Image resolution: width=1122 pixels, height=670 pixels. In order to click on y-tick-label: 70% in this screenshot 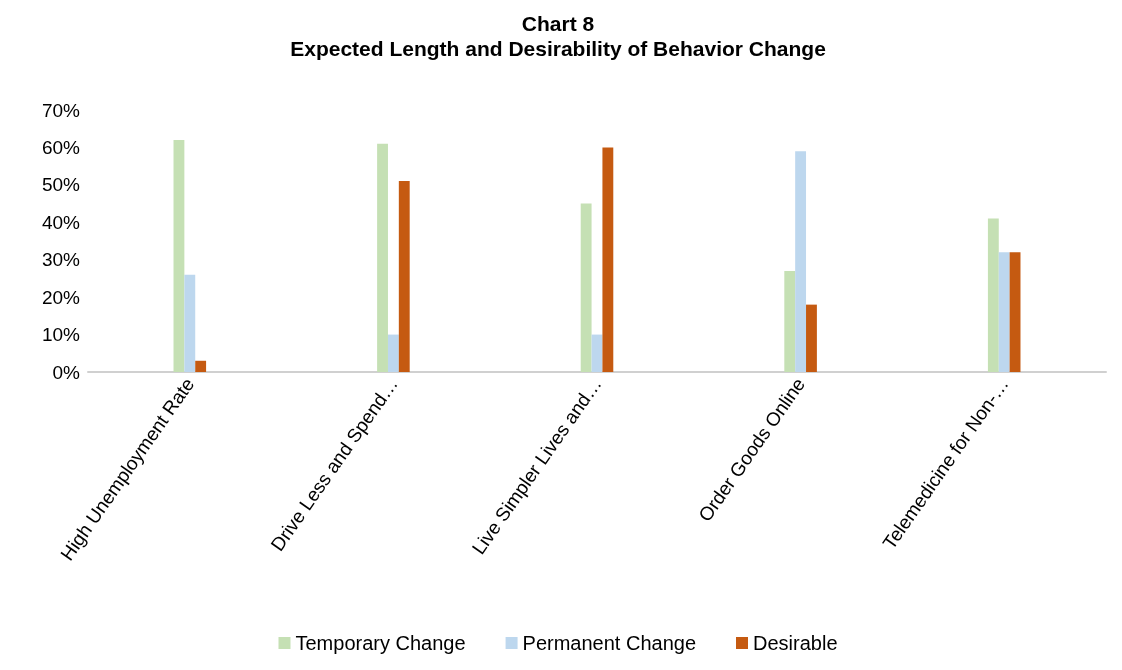, I will do `click(61, 110)`.